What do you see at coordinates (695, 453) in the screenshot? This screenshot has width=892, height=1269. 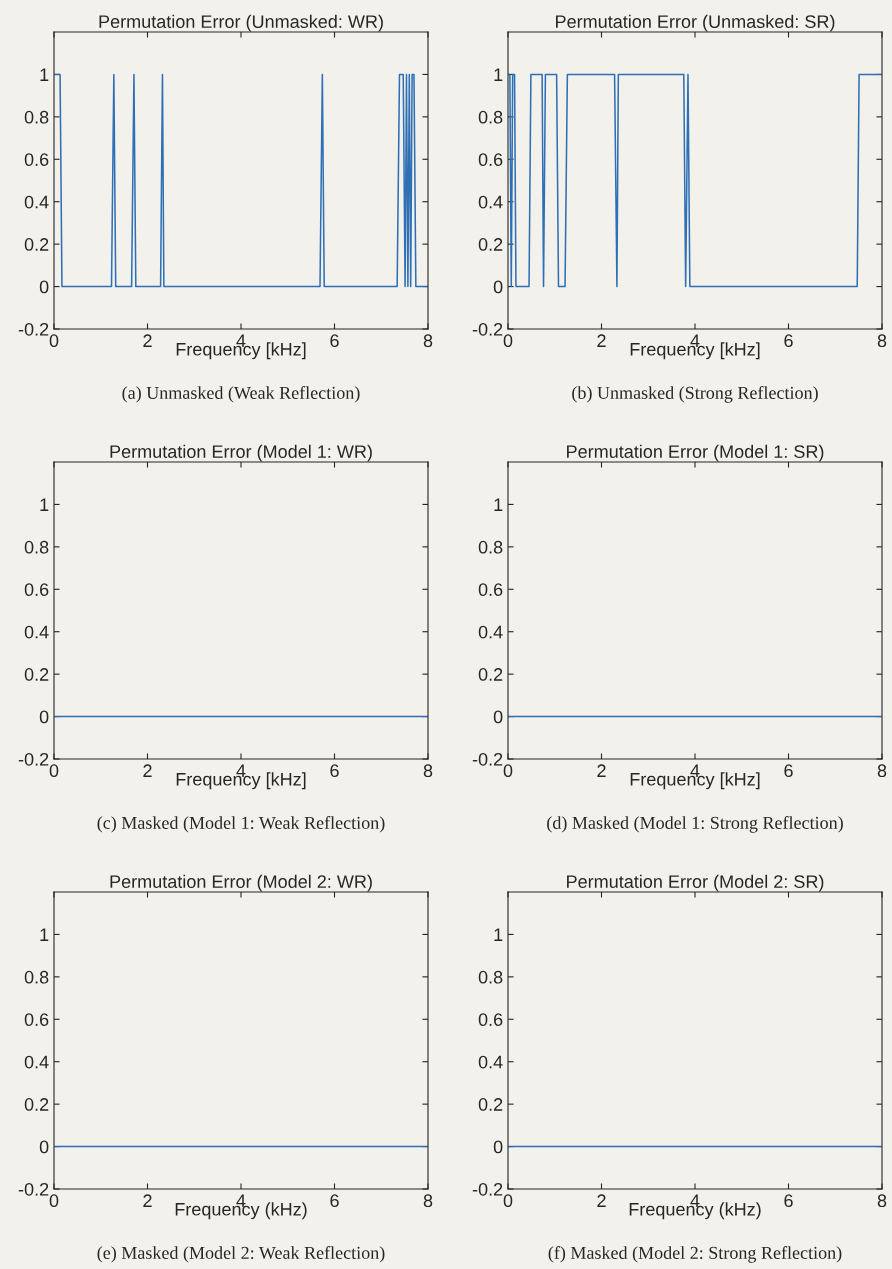 I see `chart-title: Permutation Error (Model 1: SR)` at bounding box center [695, 453].